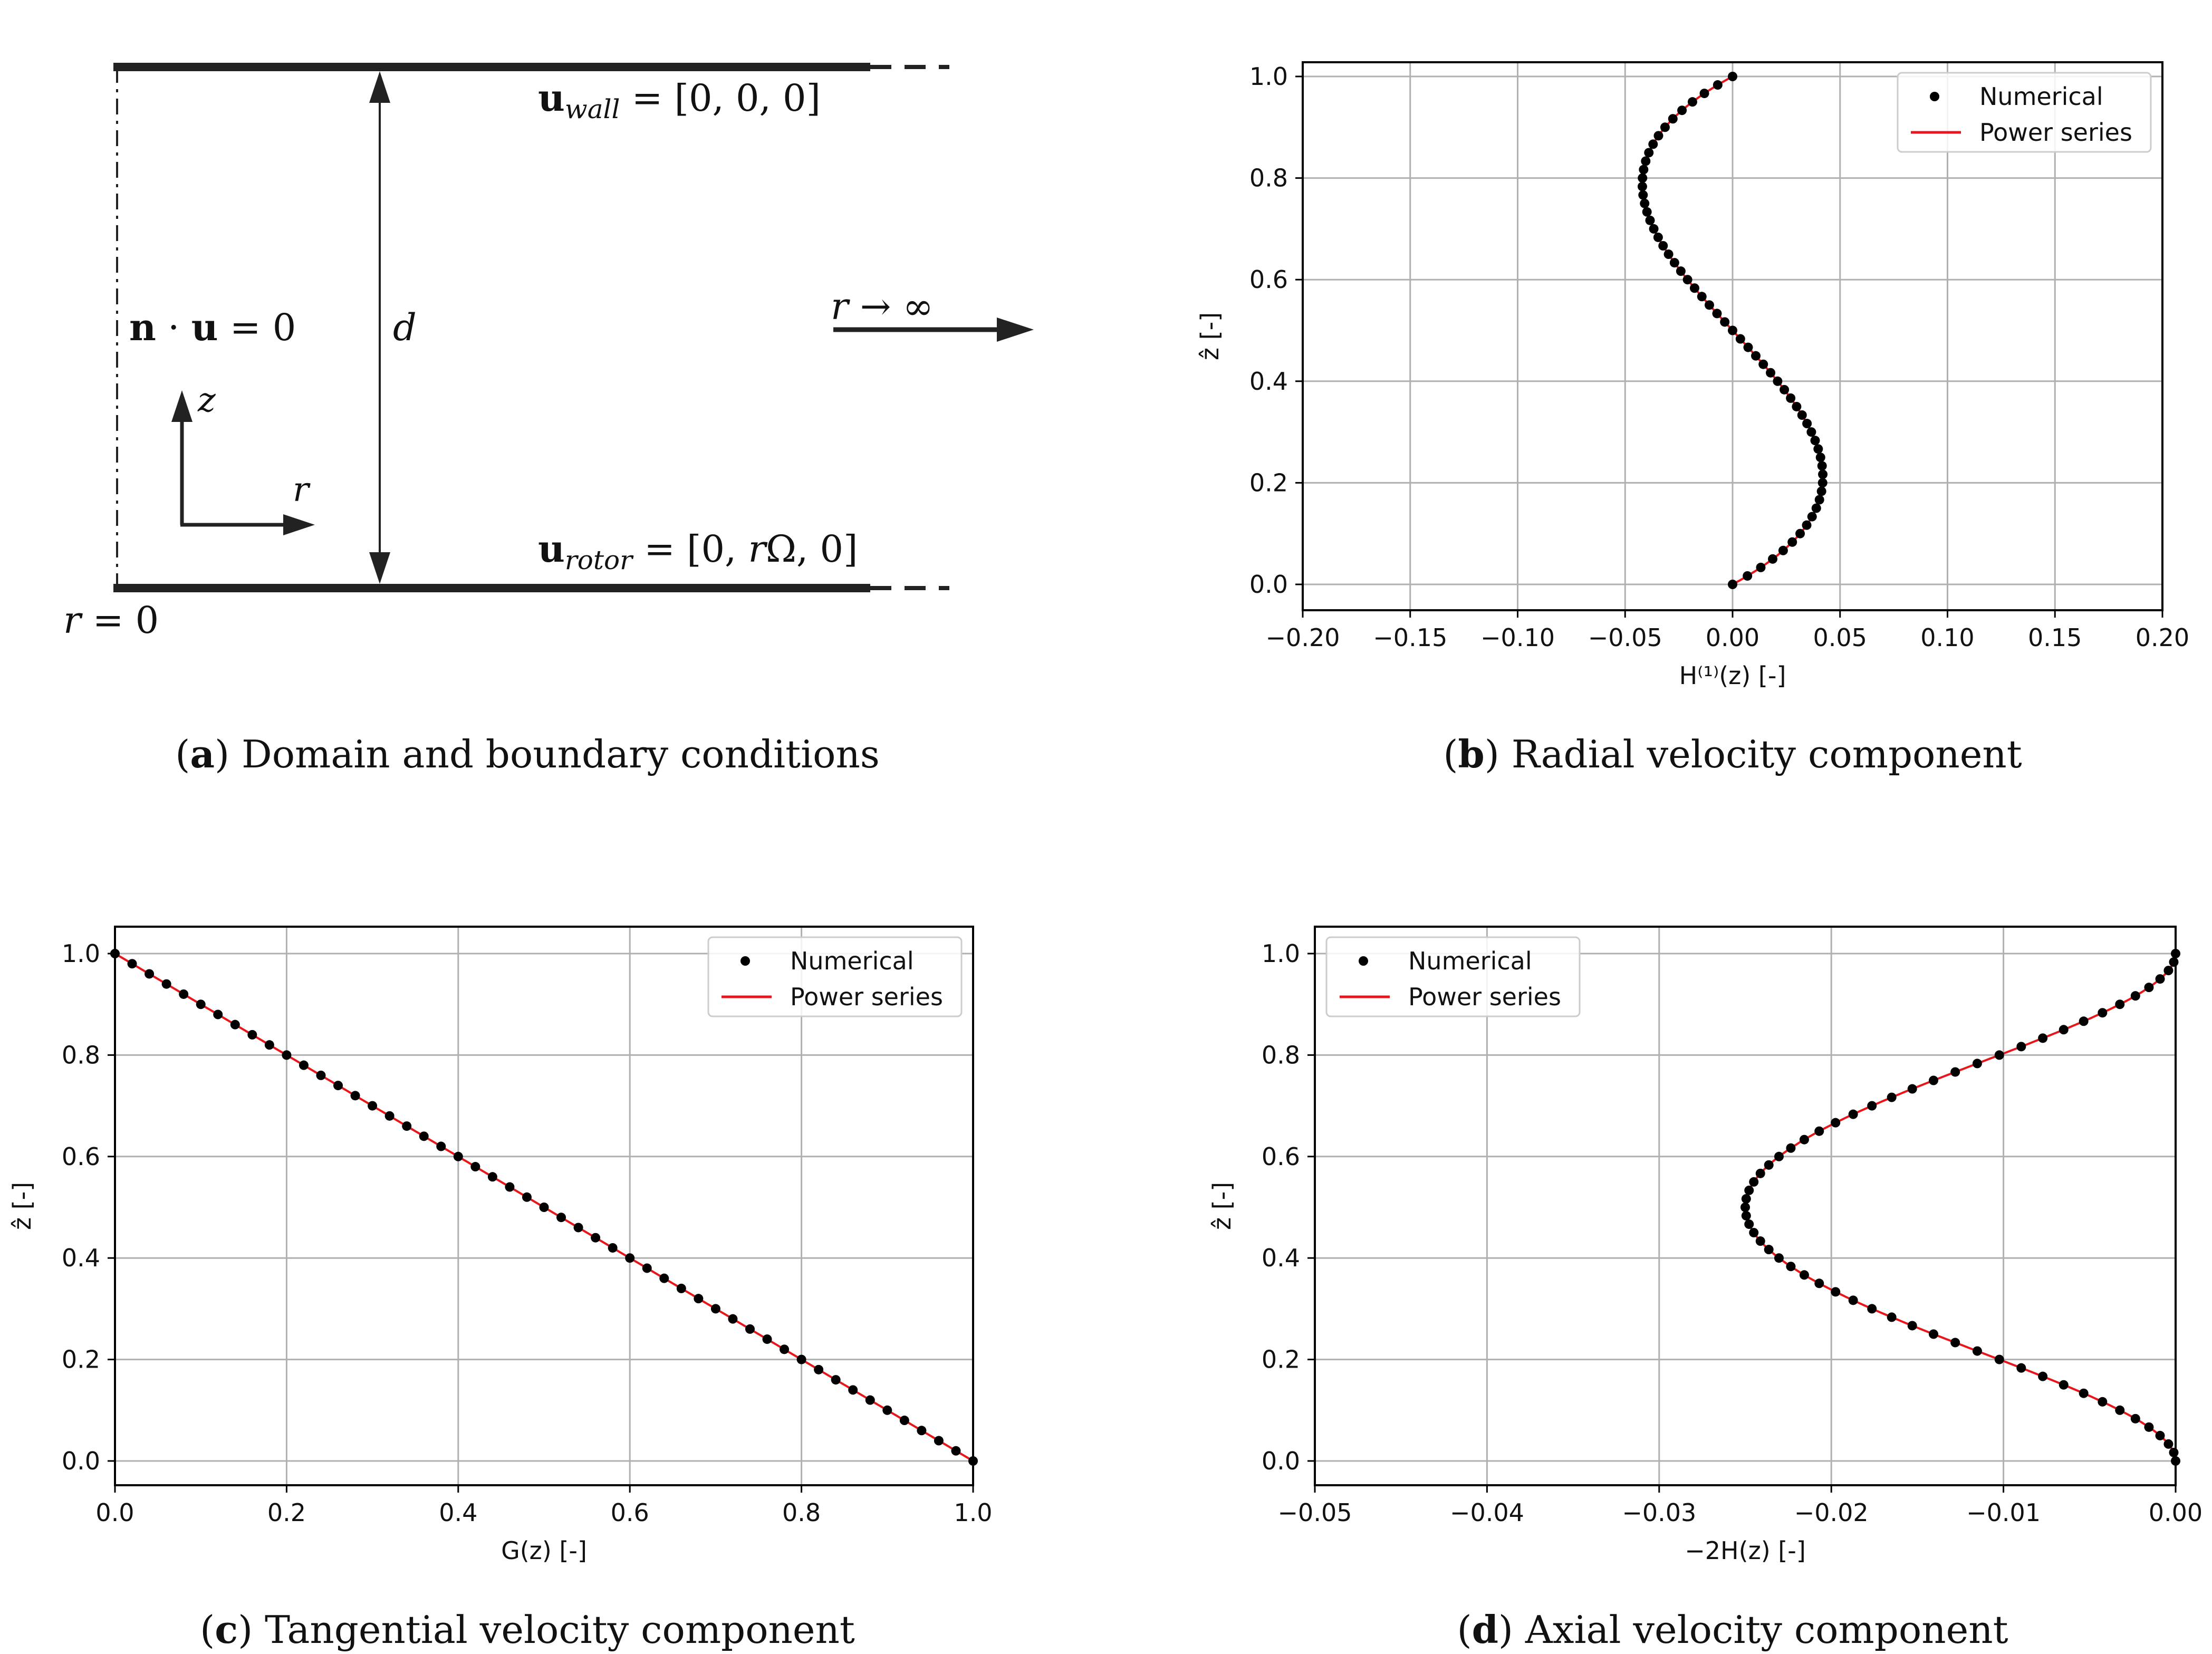 This screenshot has height=1654, width=2212. Describe the element at coordinates (630, 1512) in the screenshot. I see `x-tick-label: 0.6` at that location.